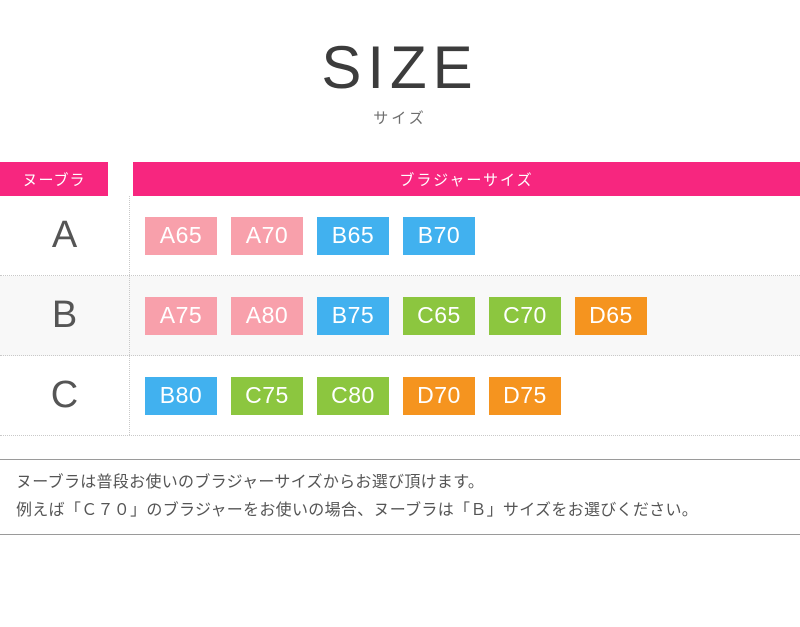 This screenshot has height=627, width=800. Describe the element at coordinates (466, 179) in the screenshot. I see `table-header-bra-size: ブラジャーサイズ` at that location.